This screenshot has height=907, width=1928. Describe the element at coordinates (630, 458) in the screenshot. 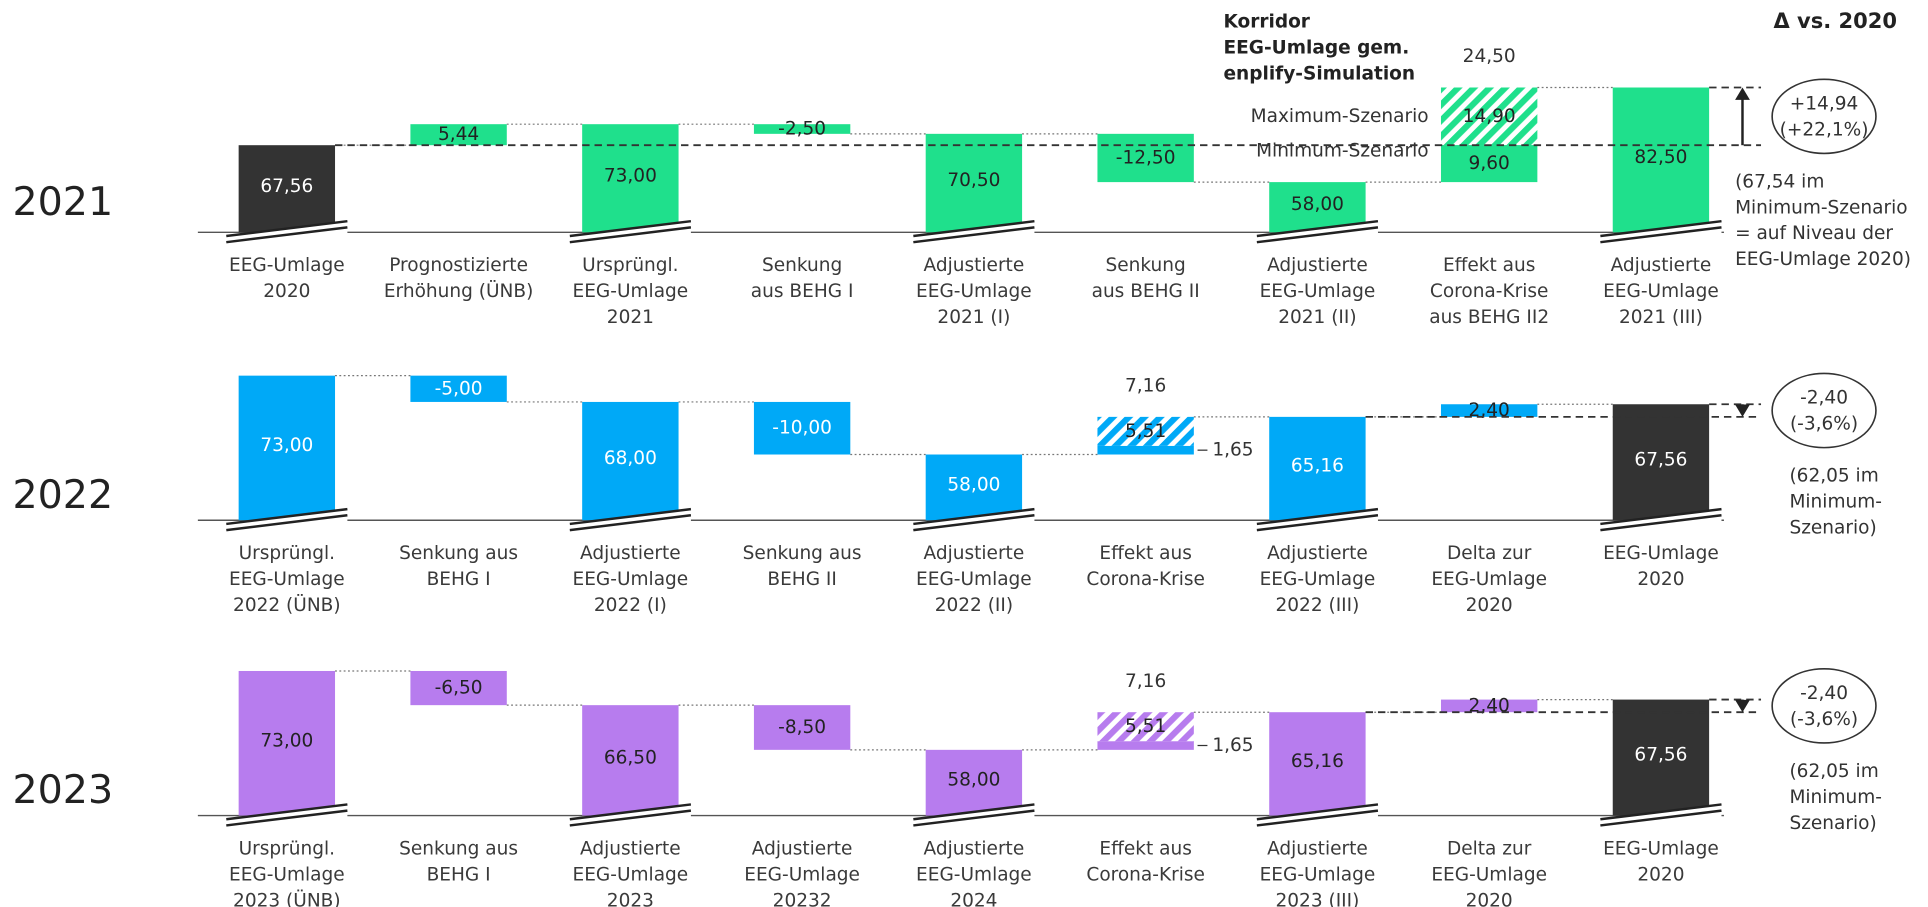

I see `value-label: 68,00` at that location.